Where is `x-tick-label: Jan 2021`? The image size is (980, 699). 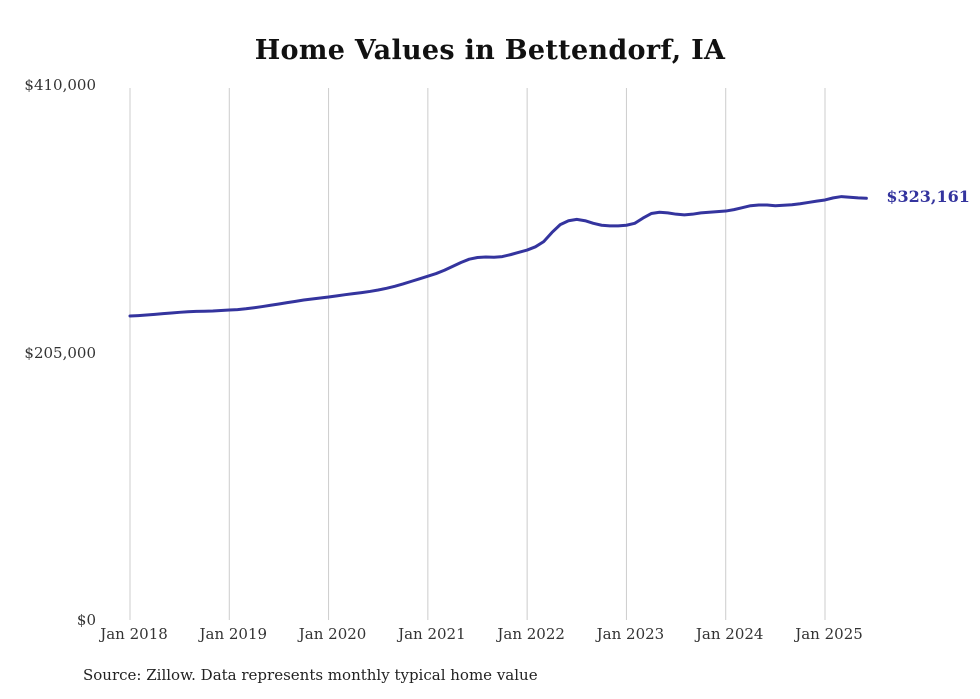
x-tick-label: Jan 2021 is located at coordinates (432, 634).